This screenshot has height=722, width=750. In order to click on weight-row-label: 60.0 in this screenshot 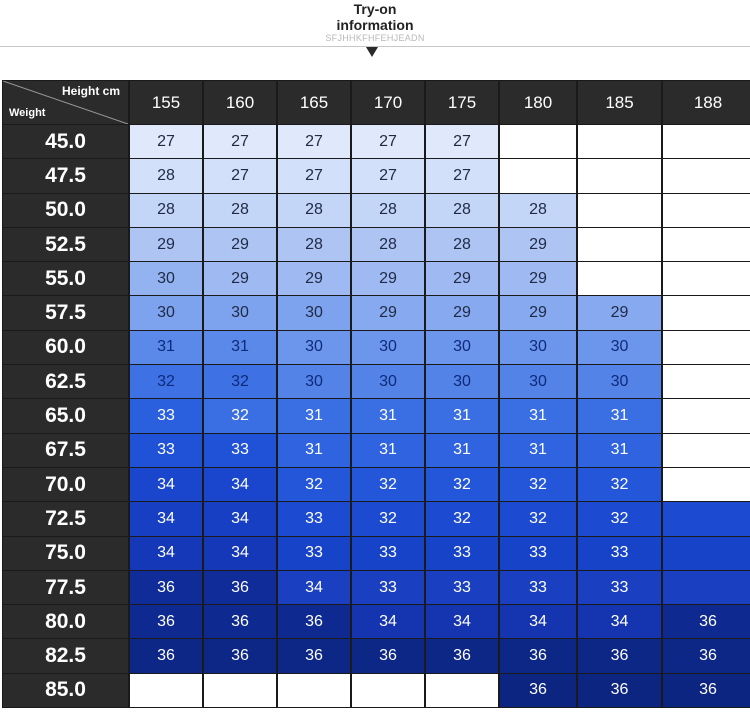, I will do `click(65, 347)`.